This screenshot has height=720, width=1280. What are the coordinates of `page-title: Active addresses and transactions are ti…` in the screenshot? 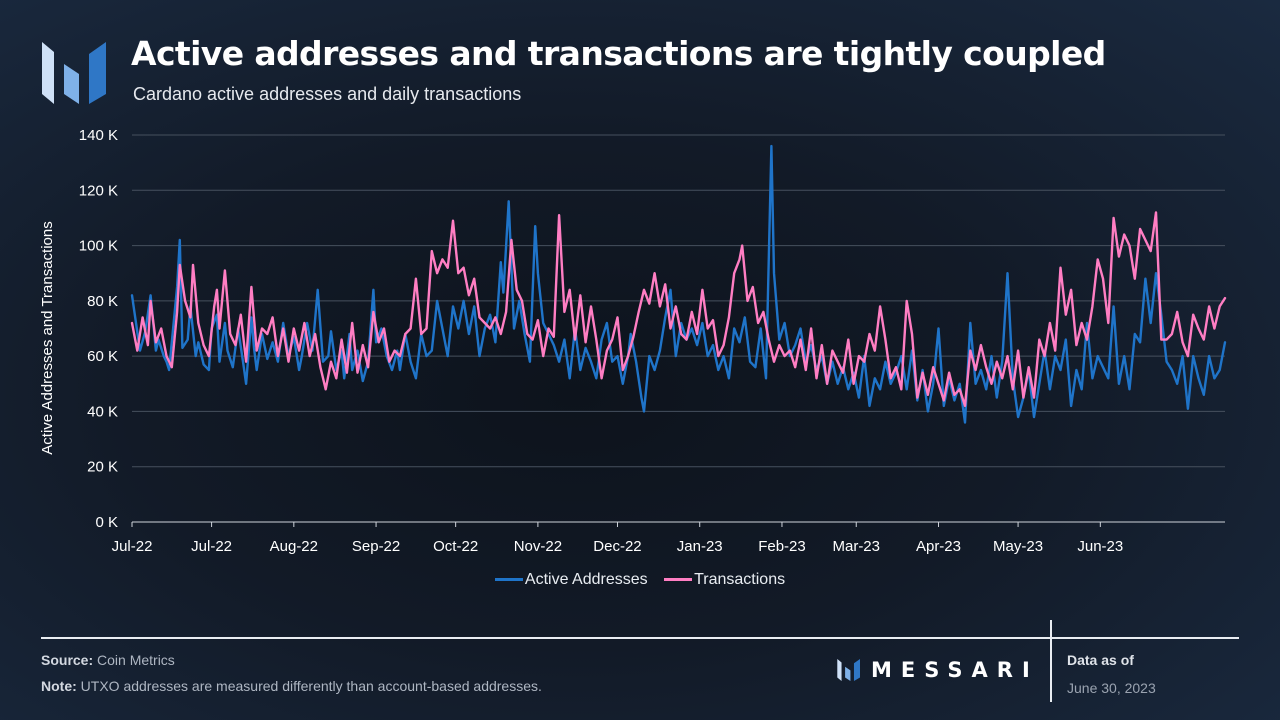 It's located at (618, 53).